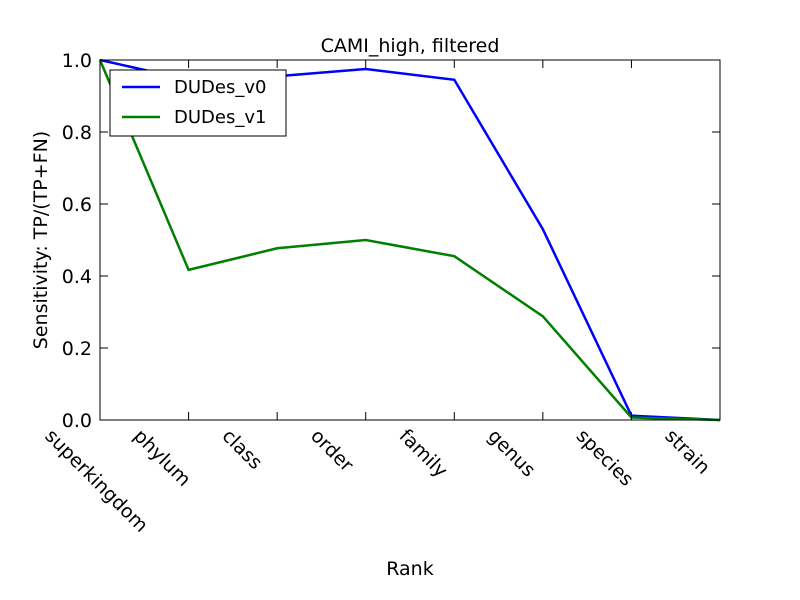  Describe the element at coordinates (220, 117) in the screenshot. I see `legend-label-1: DUDes_v1` at that location.